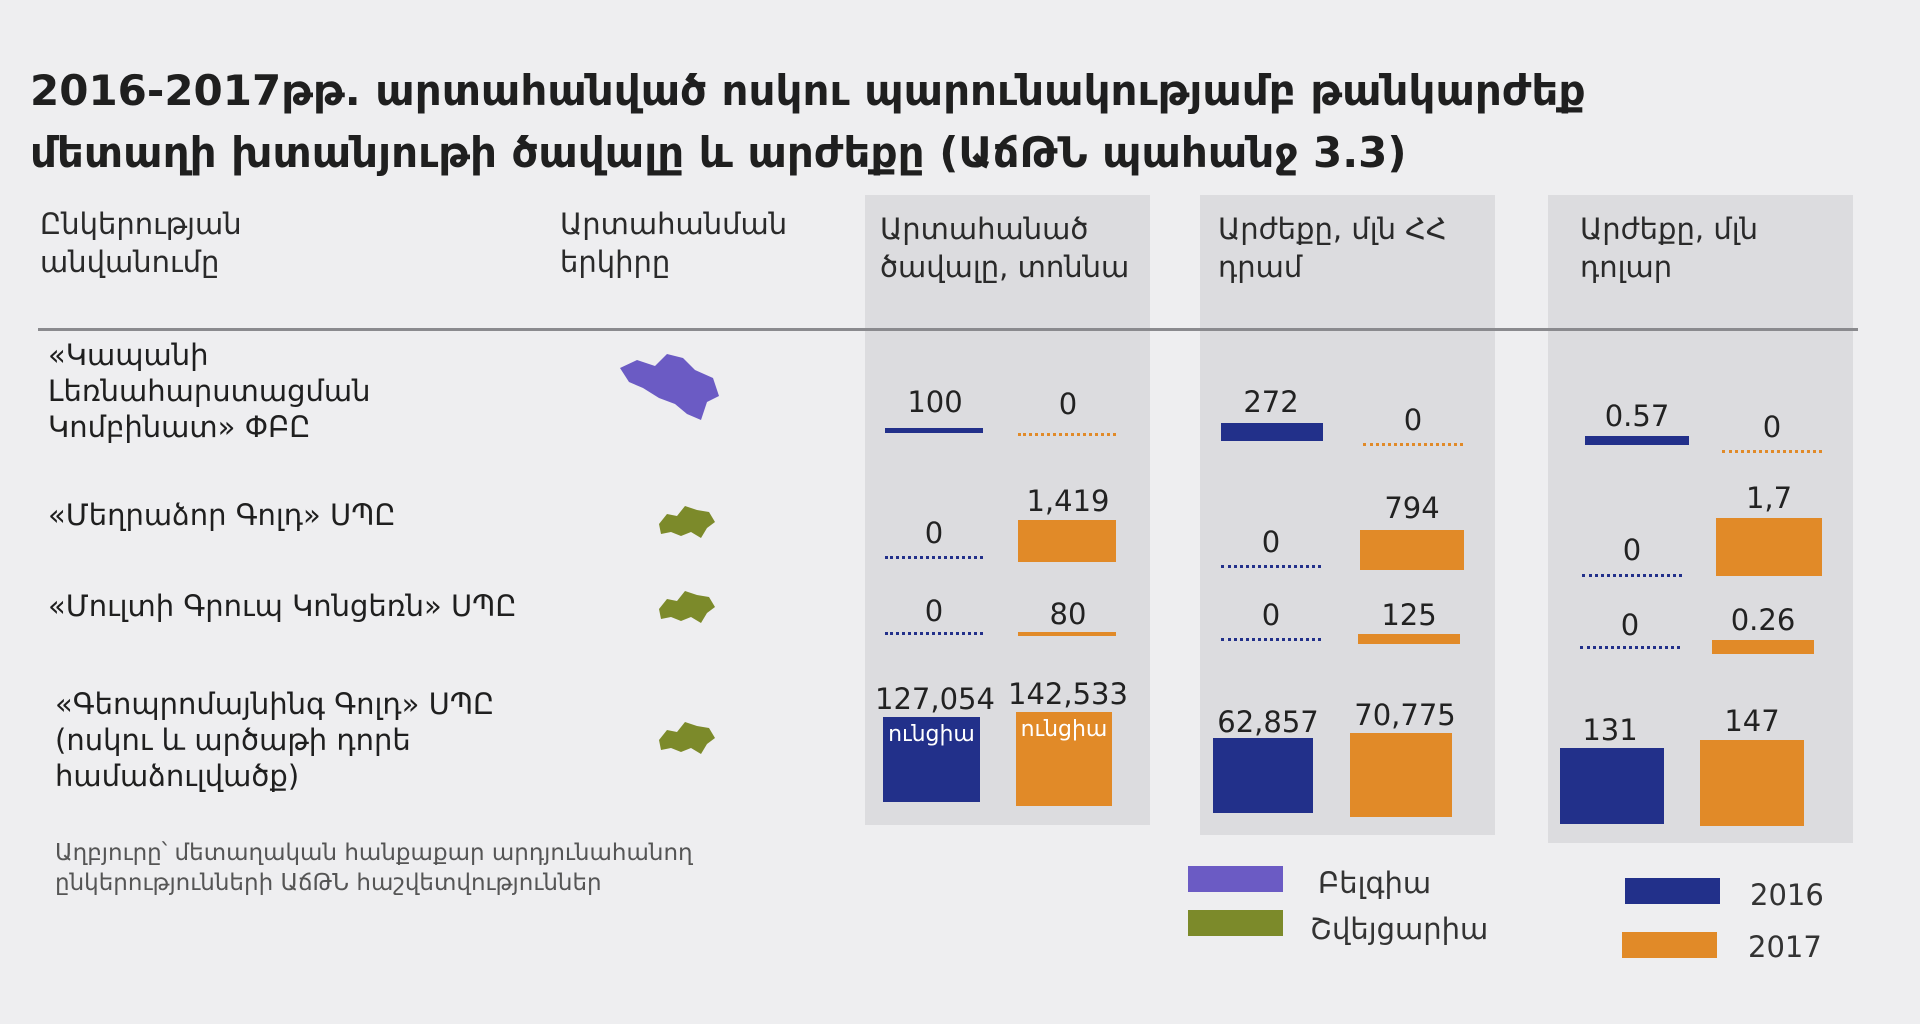  I want to click on header-divider, so click(948, 329).